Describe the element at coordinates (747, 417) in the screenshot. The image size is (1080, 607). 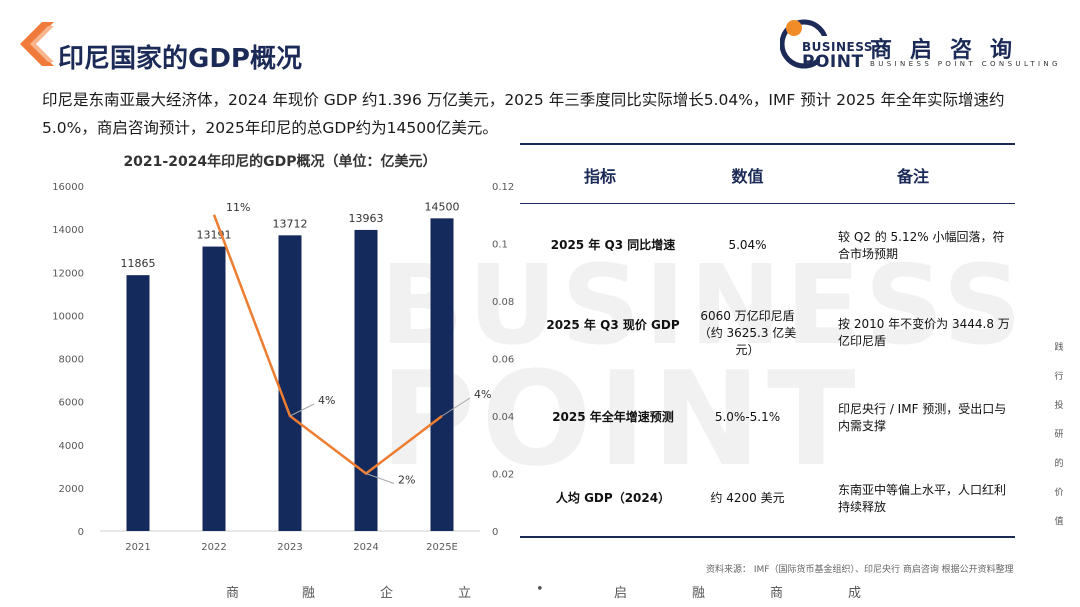
I see `table-row-3-value: 5.0%-5.1%` at that location.